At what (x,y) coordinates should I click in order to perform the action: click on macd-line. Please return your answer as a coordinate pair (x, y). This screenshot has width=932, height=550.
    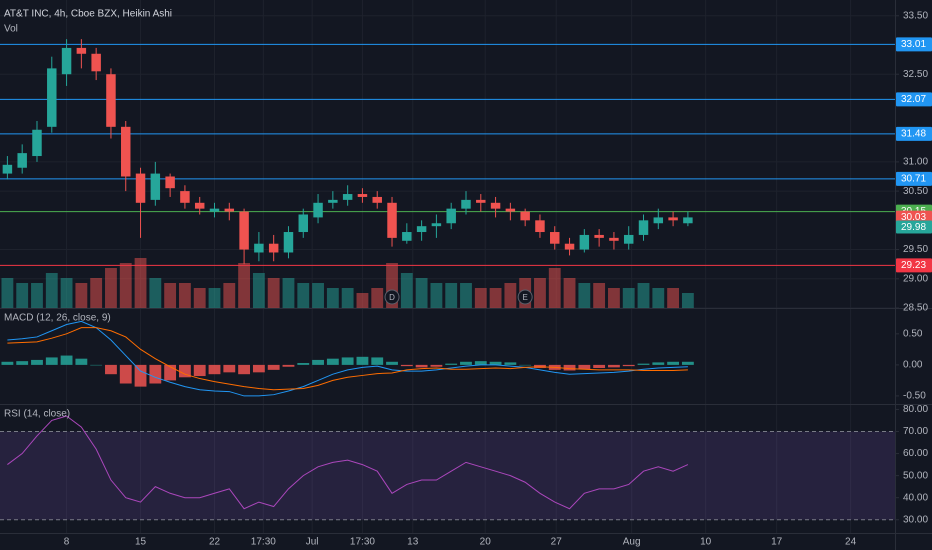
    Looking at the image, I should click on (347, 358).